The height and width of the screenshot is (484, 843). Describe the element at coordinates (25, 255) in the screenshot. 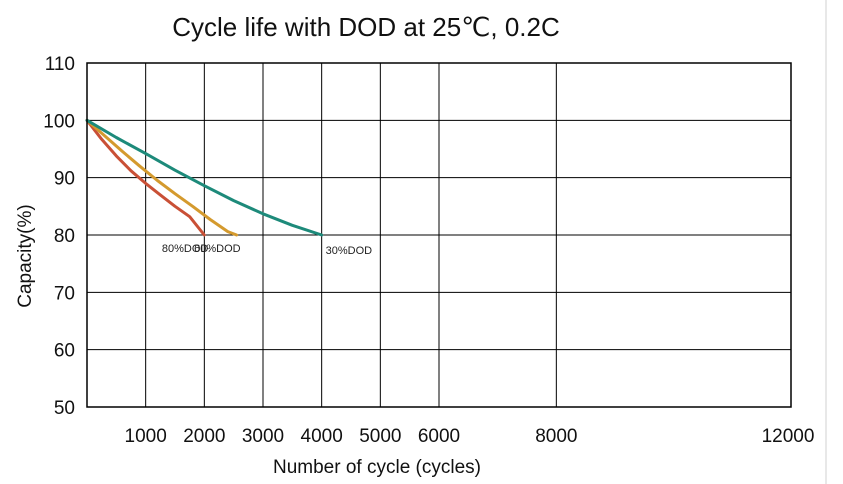

I see `y-axis-label: Capacity(%)` at that location.